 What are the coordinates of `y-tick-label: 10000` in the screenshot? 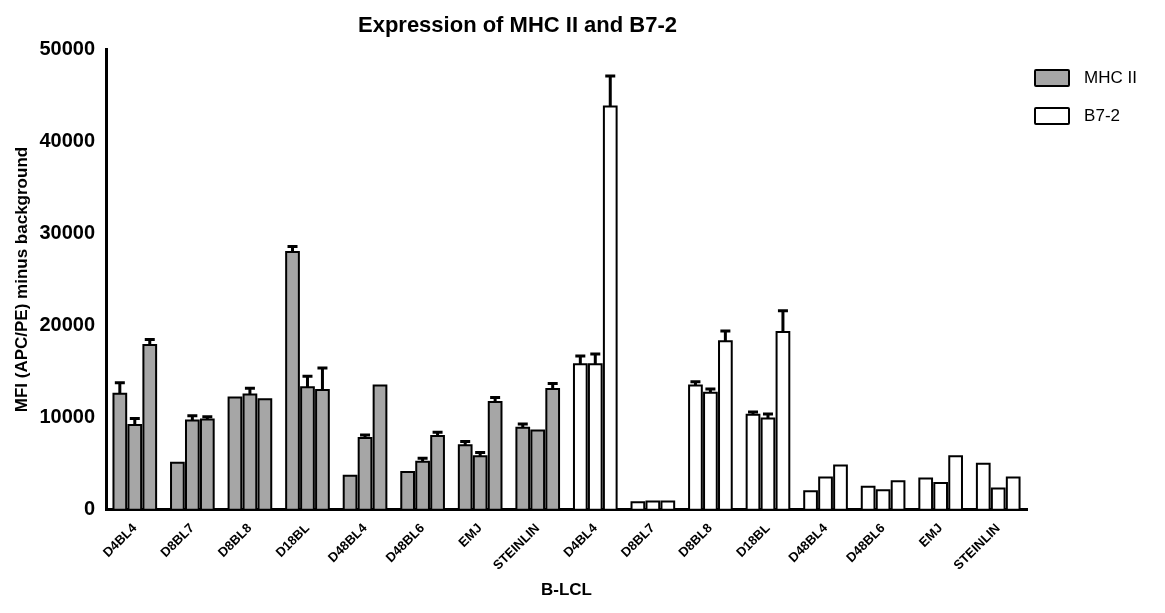 It's located at (67, 416).